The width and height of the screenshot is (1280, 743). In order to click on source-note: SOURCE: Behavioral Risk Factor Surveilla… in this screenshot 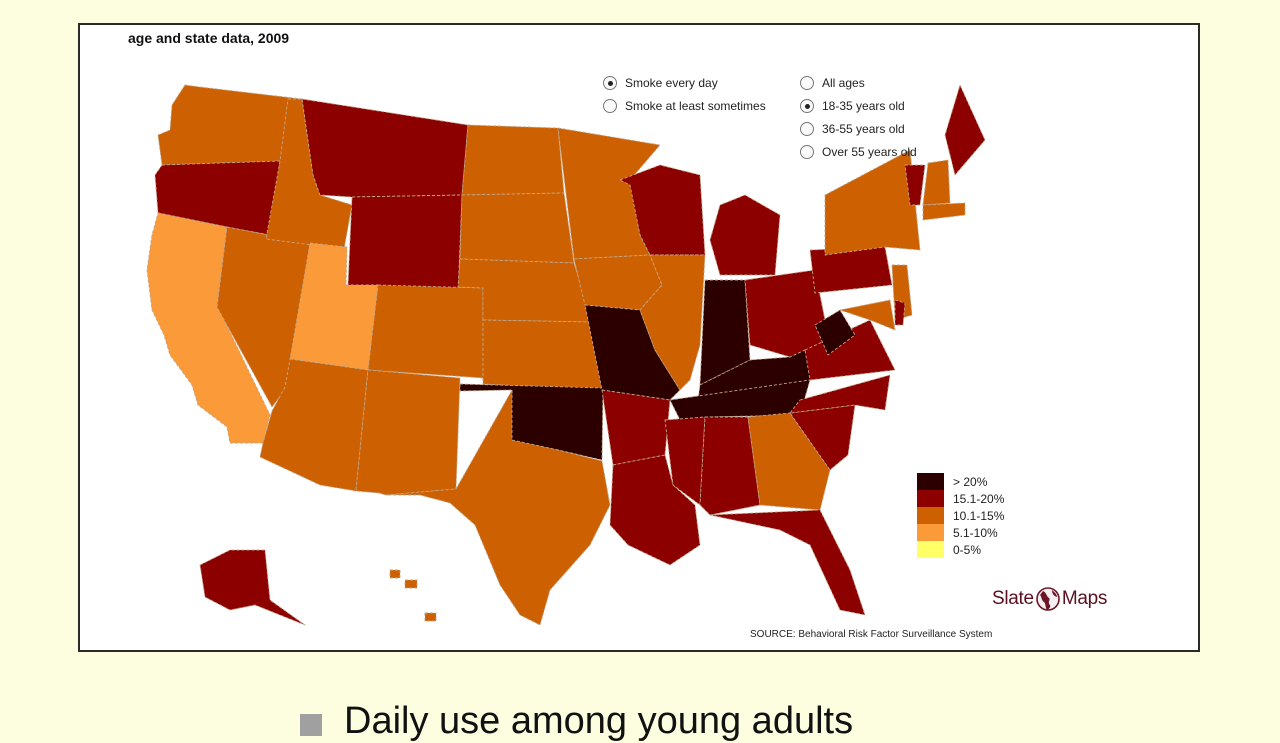, I will do `click(871, 634)`.